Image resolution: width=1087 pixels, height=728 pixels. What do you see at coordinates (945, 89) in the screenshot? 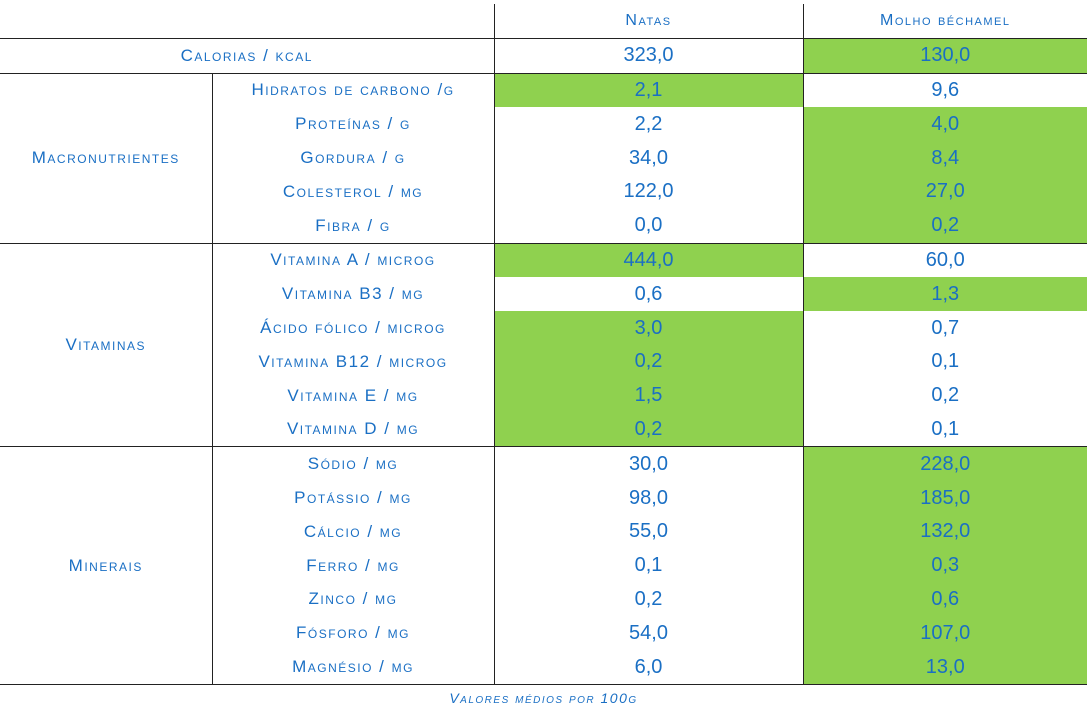
I see `value-cell: 9,6` at bounding box center [945, 89].